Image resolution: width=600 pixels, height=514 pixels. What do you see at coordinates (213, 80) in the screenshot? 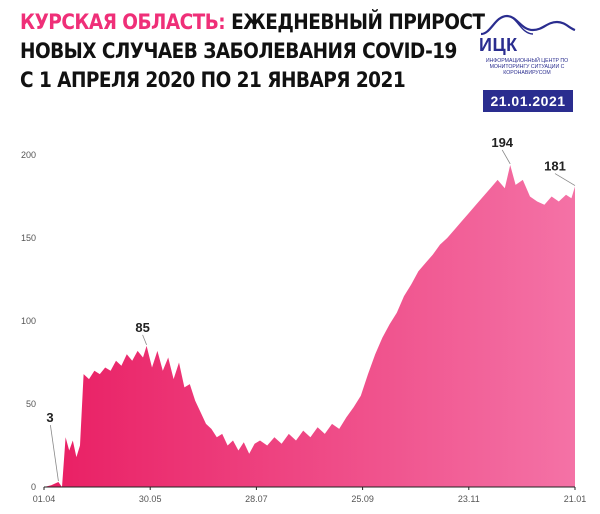
I see `title-line-3: С 1 АПРЕЛЯ 2020 ПО 21 ЯНВАРЯ 2021` at bounding box center [213, 80].